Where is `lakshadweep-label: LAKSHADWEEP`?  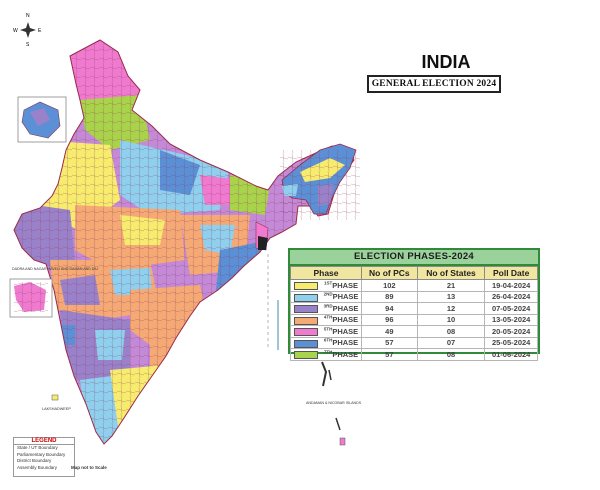
lakshadweep-label: LAKSHADWEEP is located at coordinates (56, 409).